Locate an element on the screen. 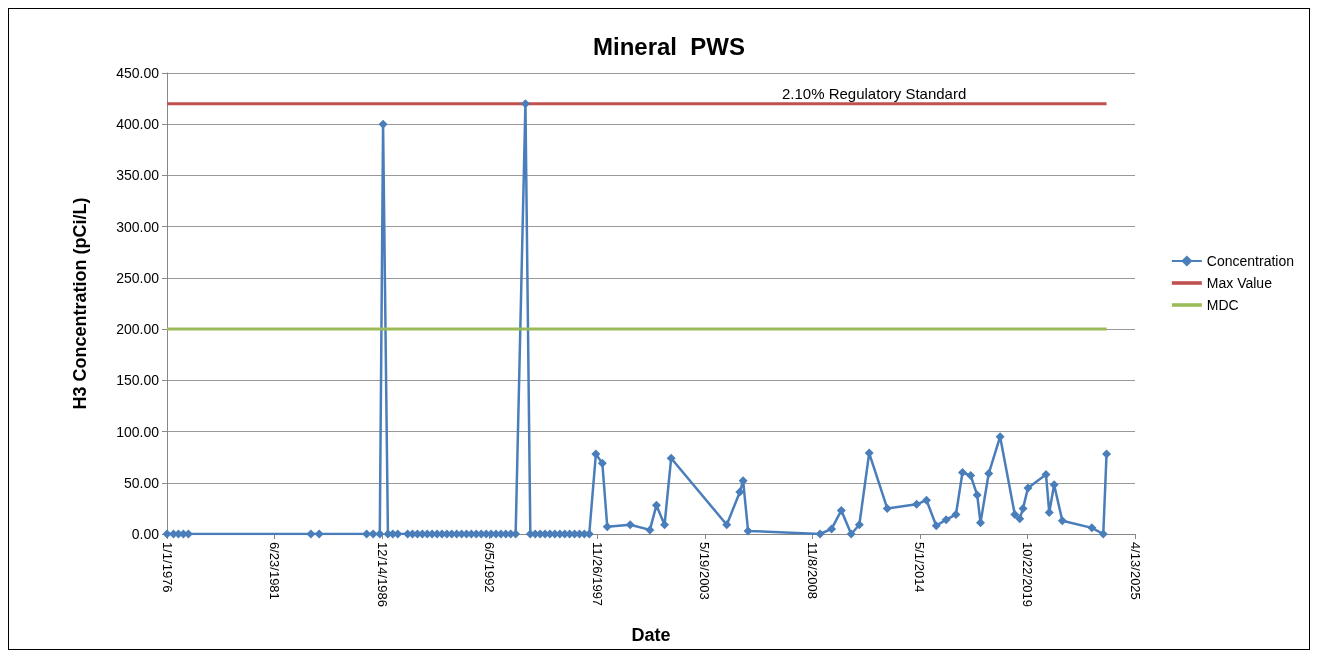 This screenshot has height=656, width=1319. y-tick-label: 350.00 is located at coordinates (138, 175).